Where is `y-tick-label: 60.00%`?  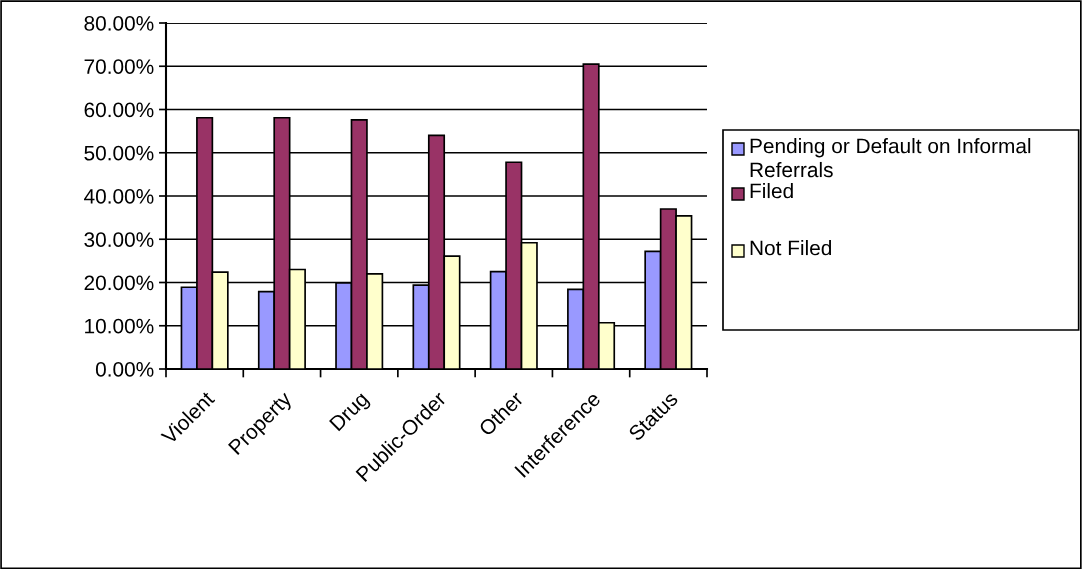 y-tick-label: 60.00% is located at coordinates (119, 110).